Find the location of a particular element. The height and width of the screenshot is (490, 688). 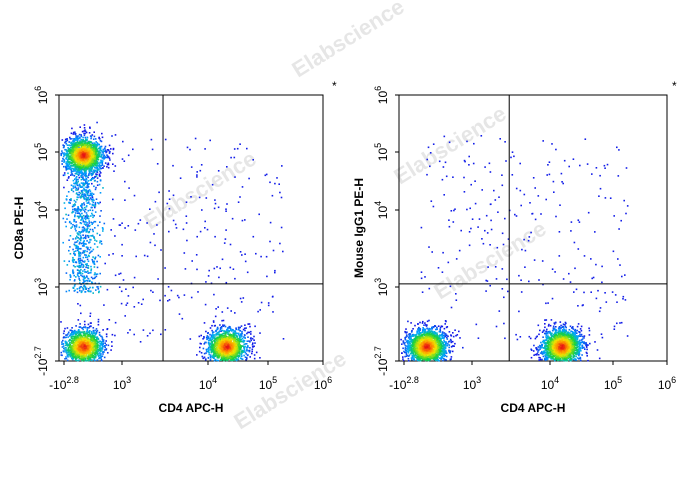

watermark: Elabscience is located at coordinates (347, 41).